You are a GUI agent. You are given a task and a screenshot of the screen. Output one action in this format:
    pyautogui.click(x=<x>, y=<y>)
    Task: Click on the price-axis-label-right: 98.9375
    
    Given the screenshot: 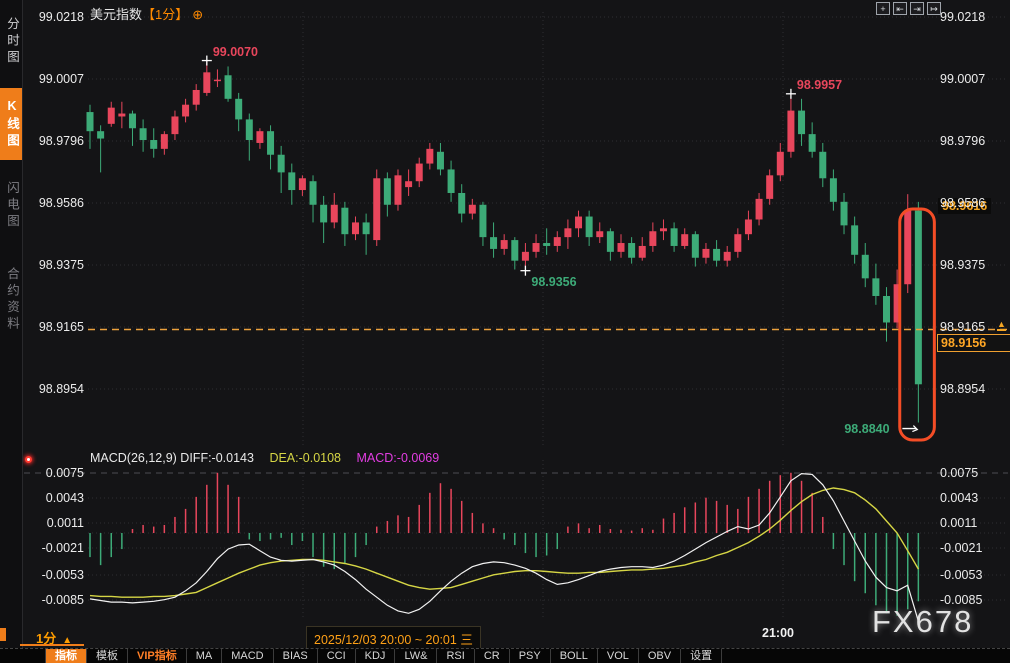 What is the action you would take?
    pyautogui.click(x=963, y=265)
    